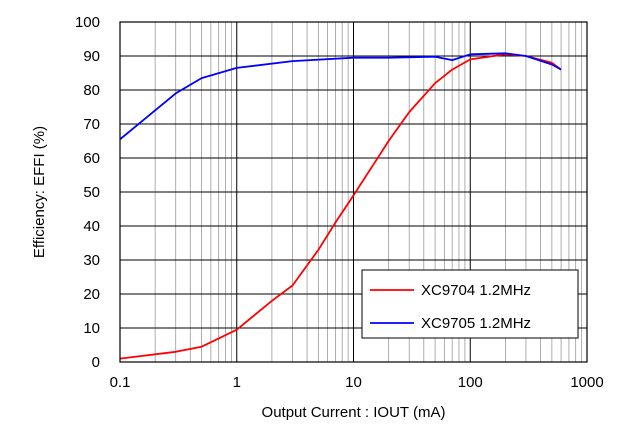 The height and width of the screenshot is (433, 622). What do you see at coordinates (91, 260) in the screenshot?
I see `y-tick-label: 30` at bounding box center [91, 260].